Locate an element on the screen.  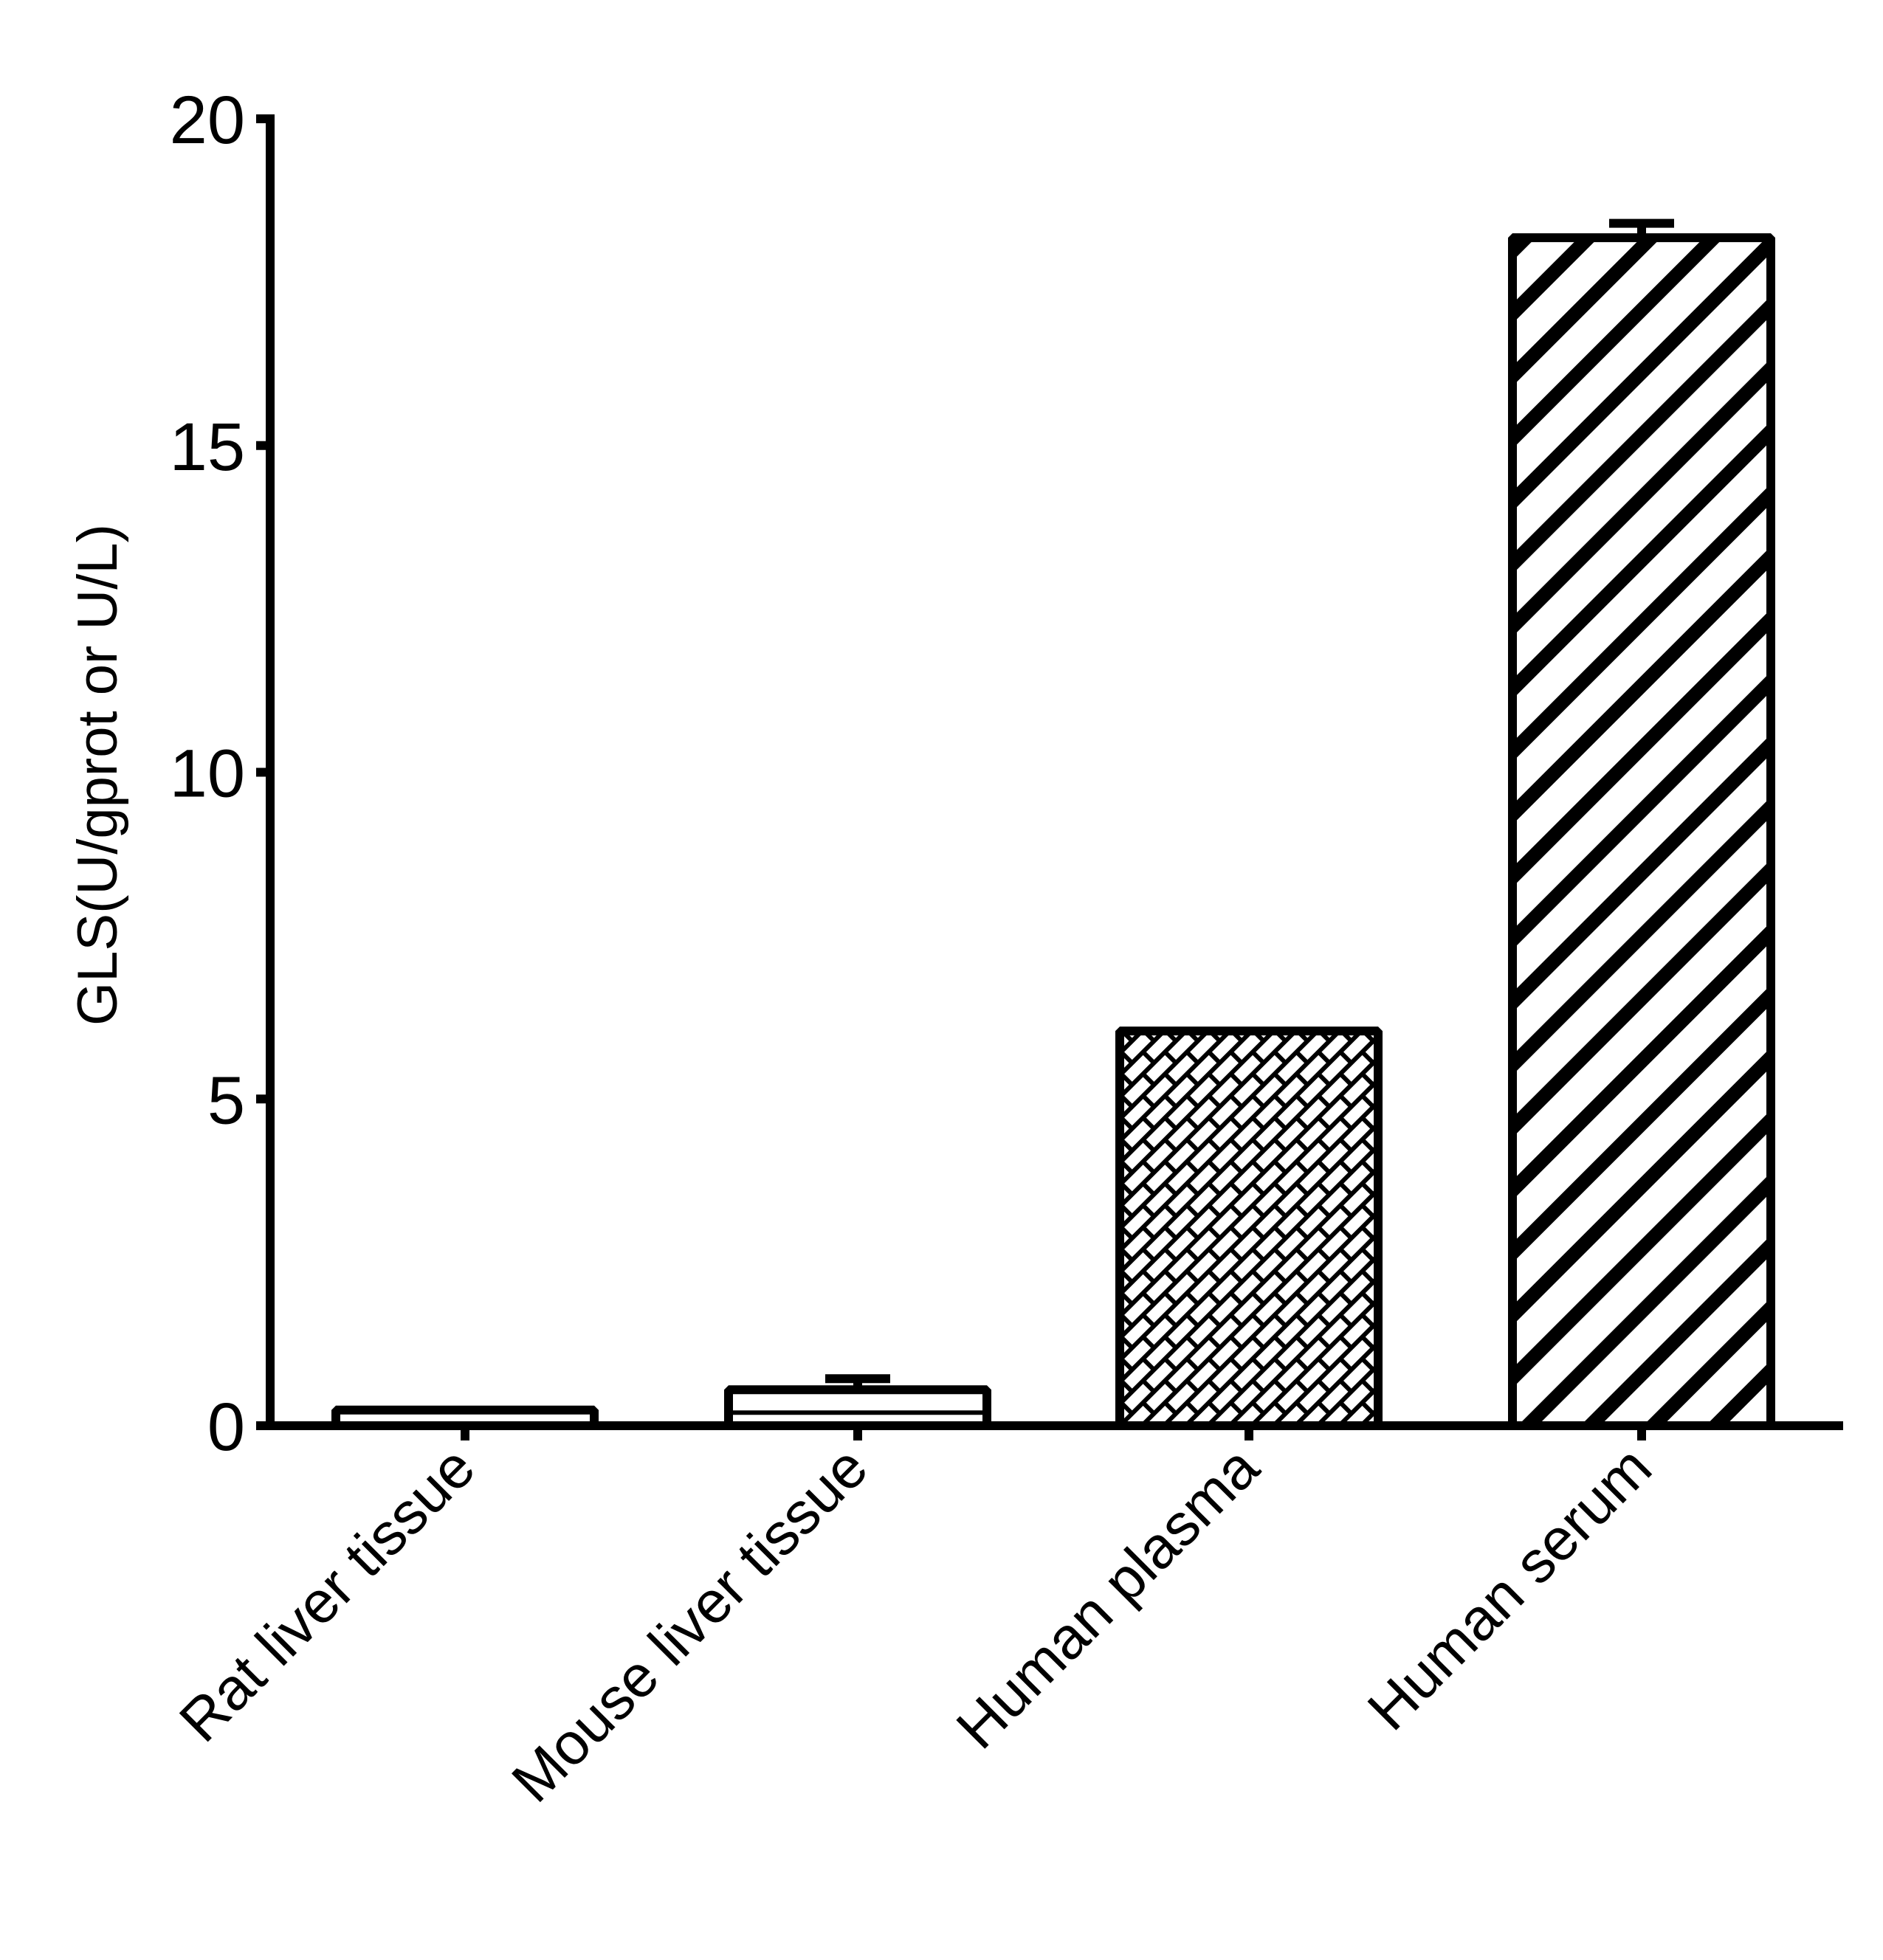
x-tick-label: Rat liver tissue is located at coordinates (327, 1594).